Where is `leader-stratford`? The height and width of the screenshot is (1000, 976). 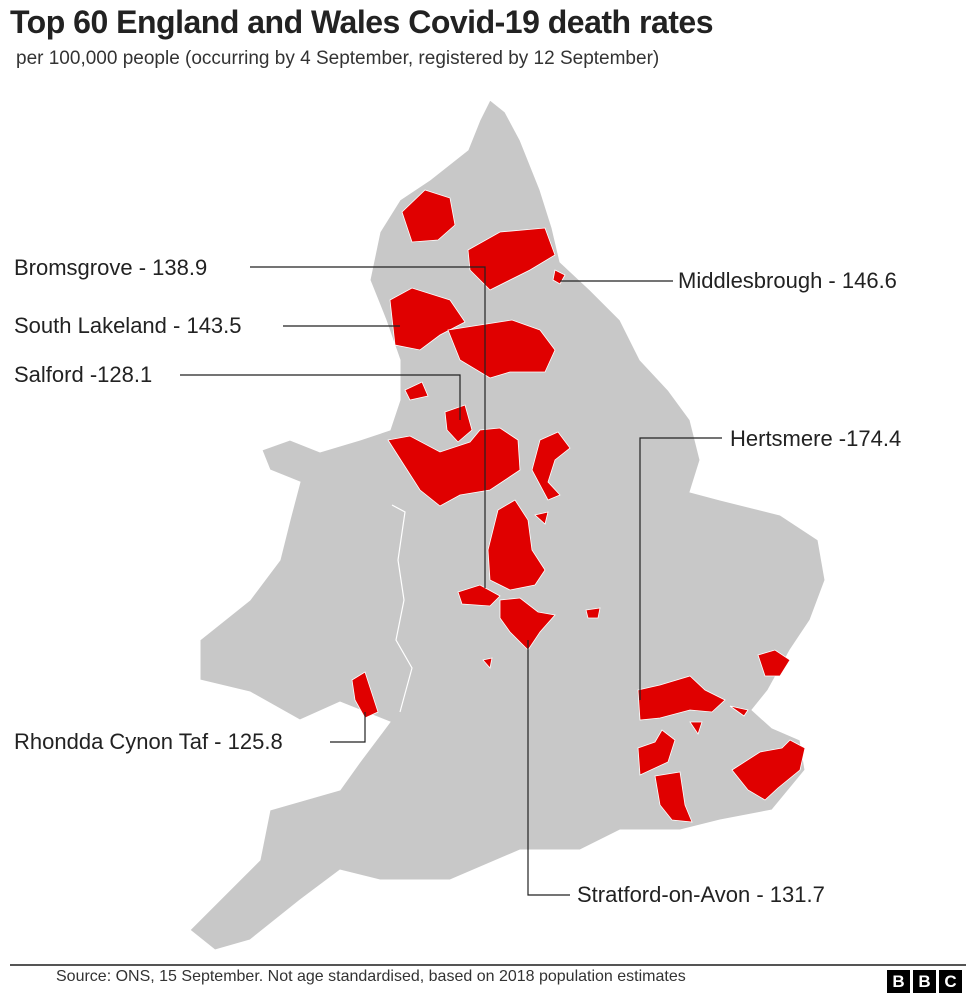 leader-stratford is located at coordinates (548, 768).